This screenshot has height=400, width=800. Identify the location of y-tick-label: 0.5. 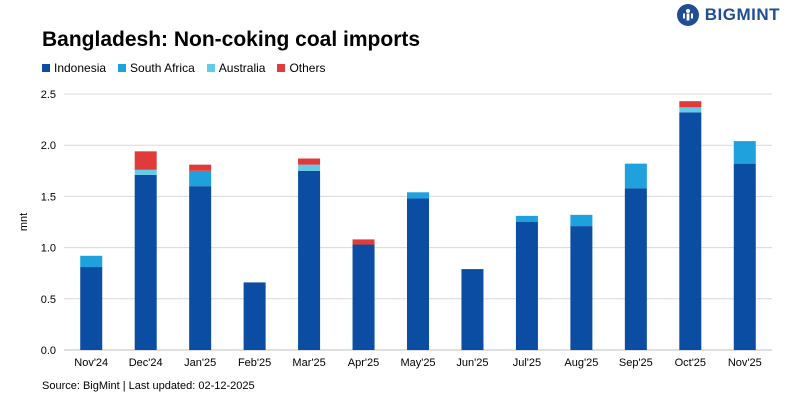
(48, 300).